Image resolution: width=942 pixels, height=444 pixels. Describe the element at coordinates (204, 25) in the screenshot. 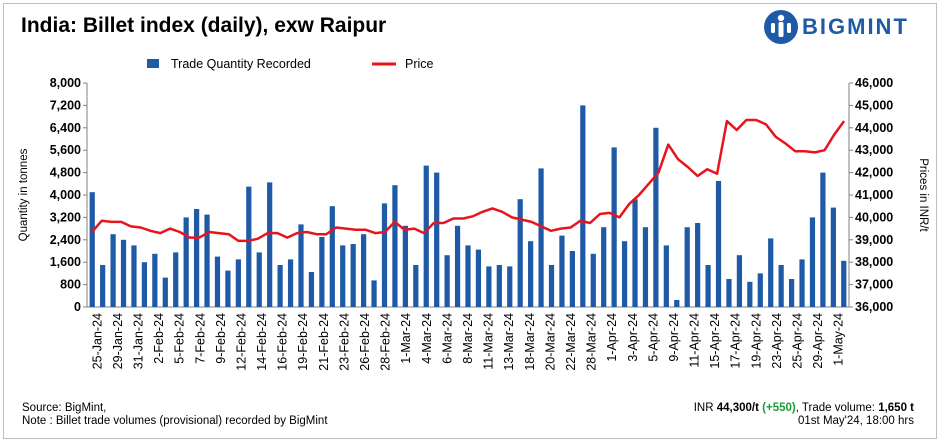

I see `chart-title: India: Billet index (daily), exw Raipur` at that location.